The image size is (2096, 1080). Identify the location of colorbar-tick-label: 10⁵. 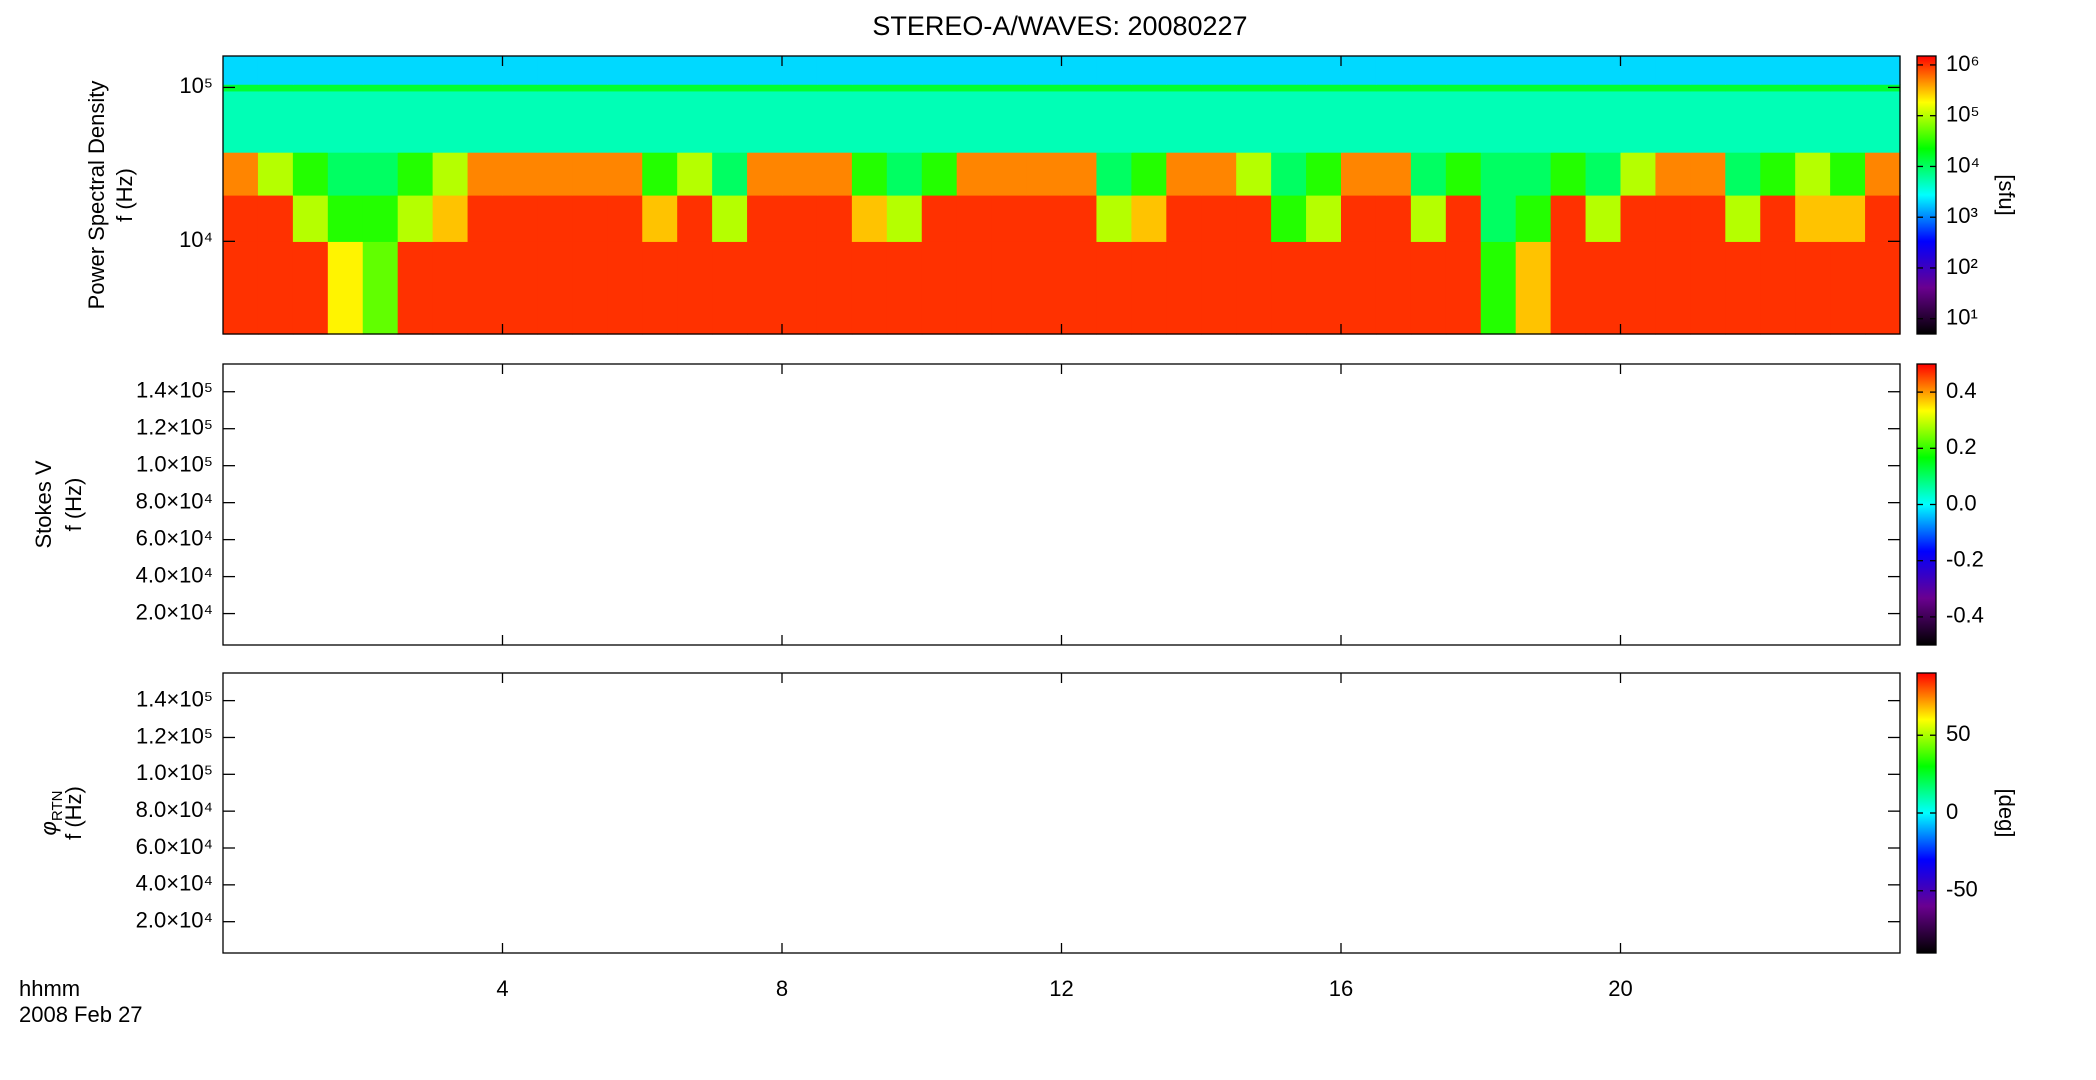
(1963, 114).